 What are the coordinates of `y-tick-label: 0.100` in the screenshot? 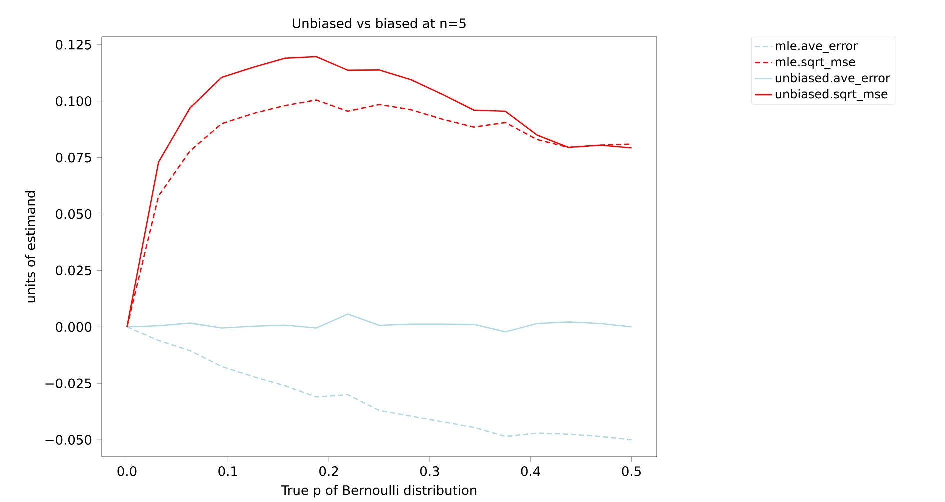 It's located at (74, 101).